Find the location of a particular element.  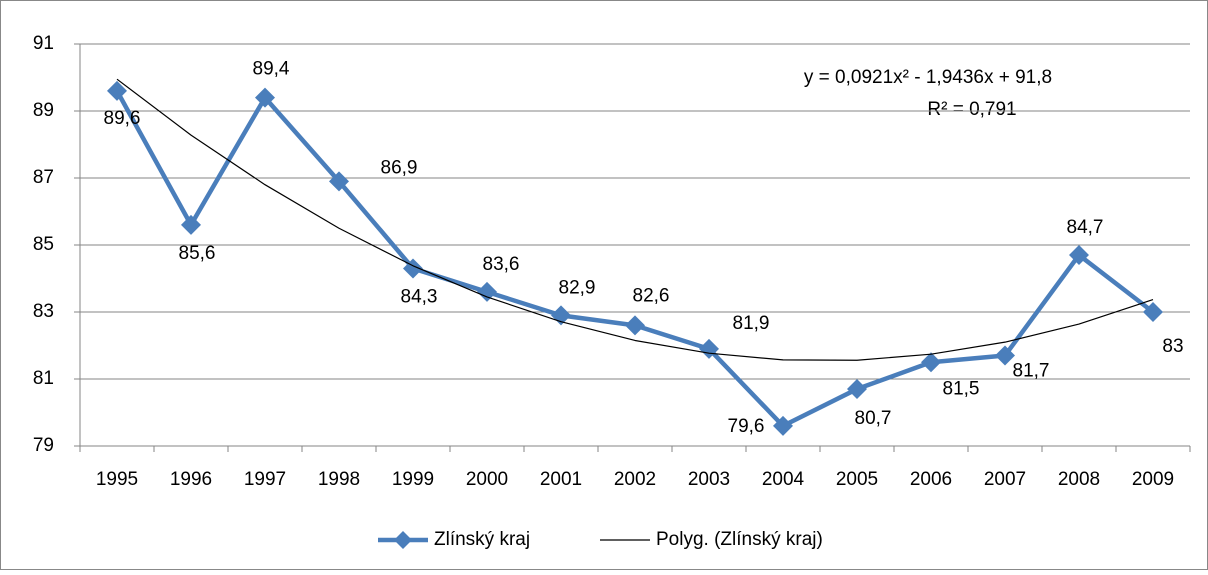

y-tick-label: 85 is located at coordinates (43, 244).